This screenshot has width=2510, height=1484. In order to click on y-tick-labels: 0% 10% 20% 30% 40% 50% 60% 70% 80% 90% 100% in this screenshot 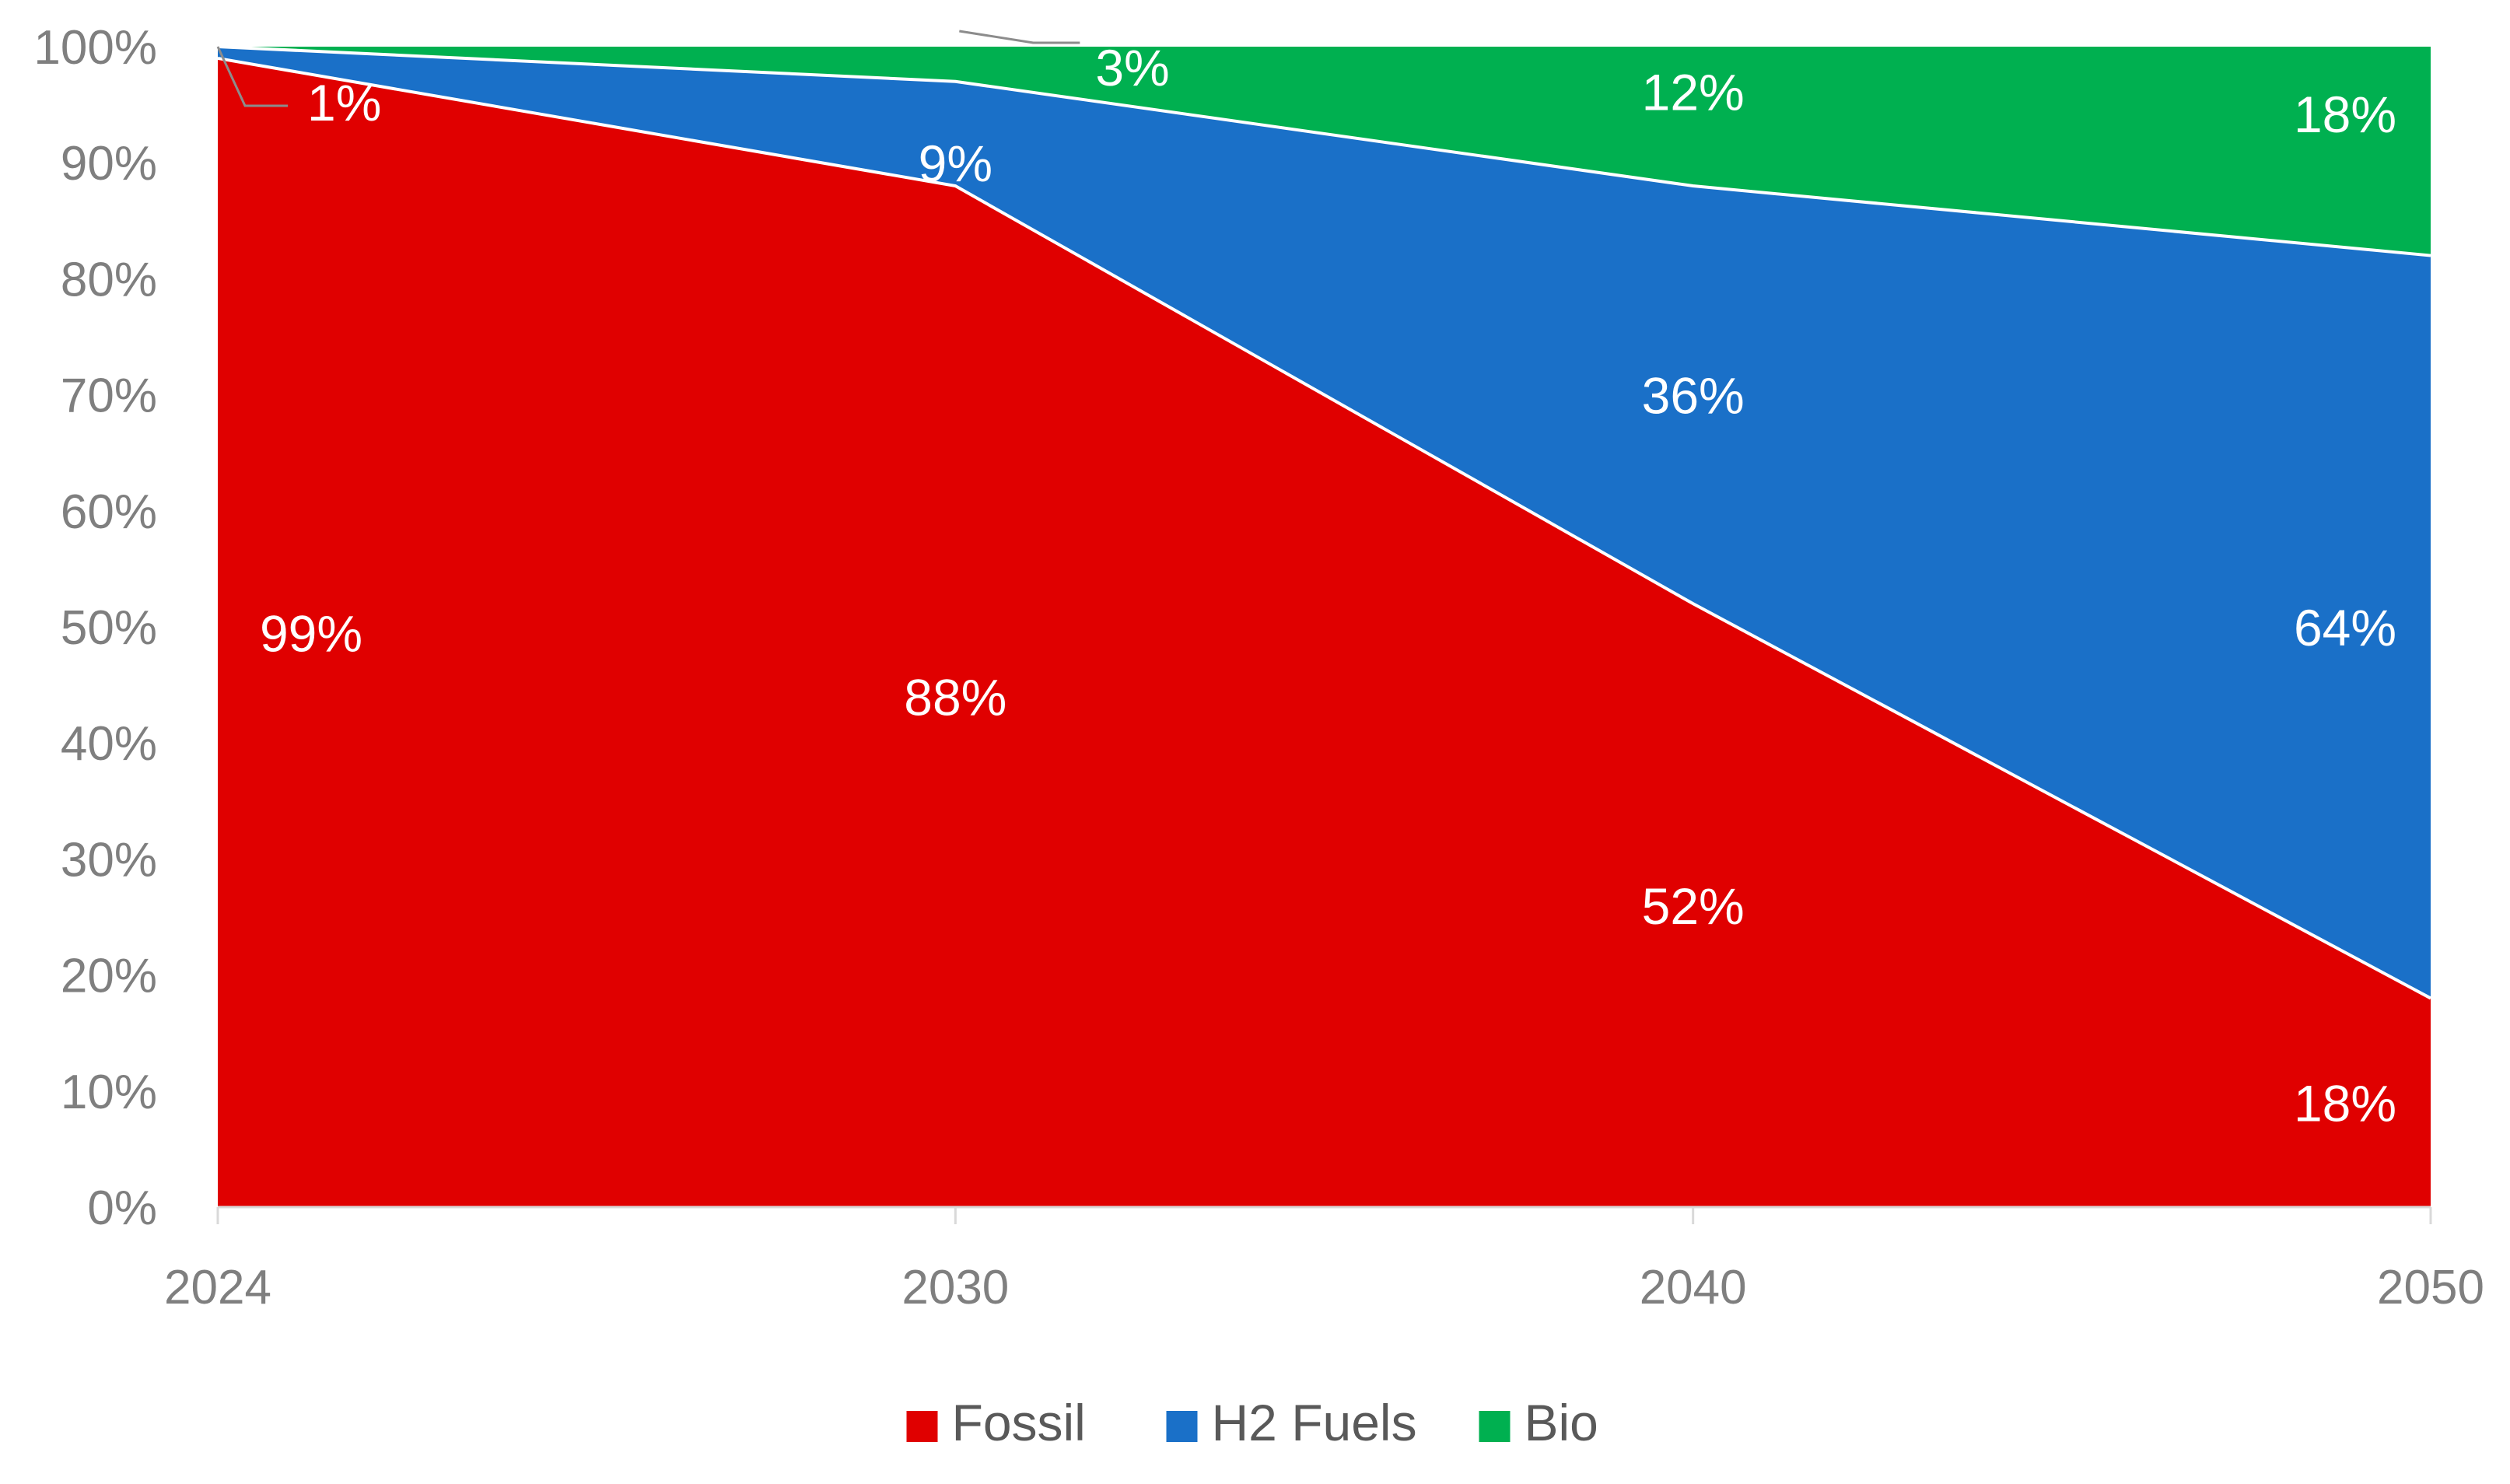, I will do `click(95, 628)`.